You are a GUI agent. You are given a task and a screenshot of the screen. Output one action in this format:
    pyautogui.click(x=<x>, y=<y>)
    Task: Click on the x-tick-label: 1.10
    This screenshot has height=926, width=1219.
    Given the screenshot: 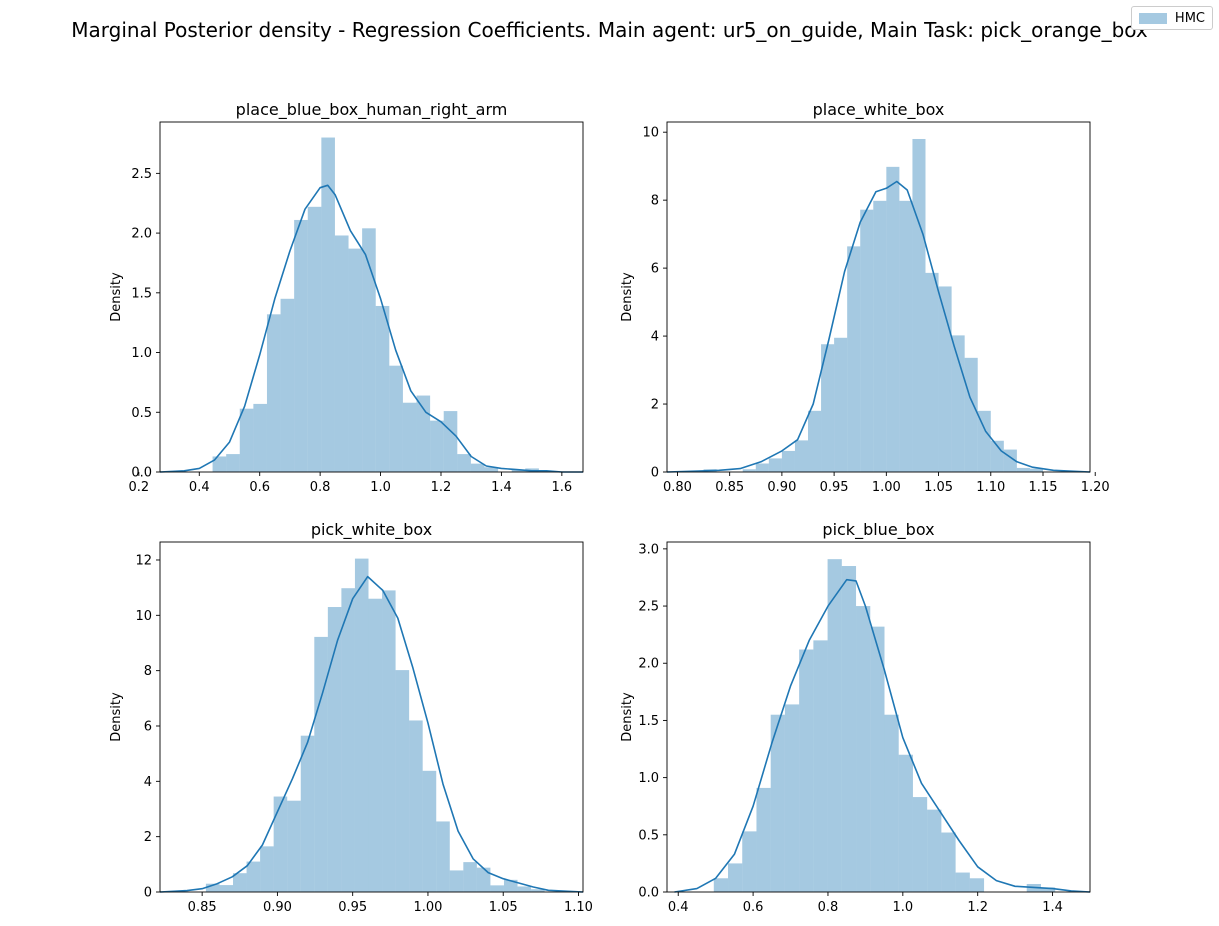 What is the action you would take?
    pyautogui.click(x=578, y=907)
    